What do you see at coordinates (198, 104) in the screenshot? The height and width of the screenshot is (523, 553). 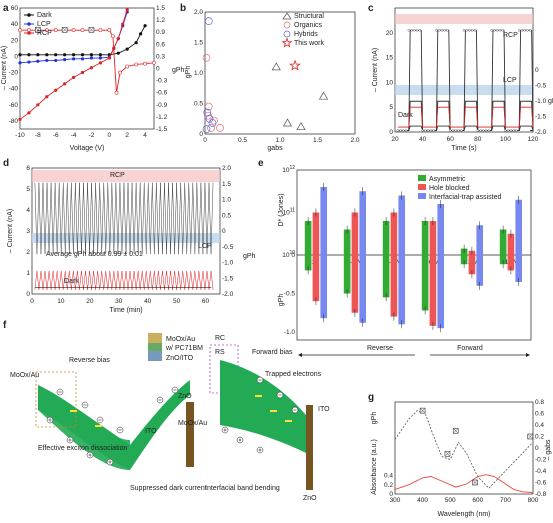 I see `b-ytick: 0.5` at bounding box center [198, 104].